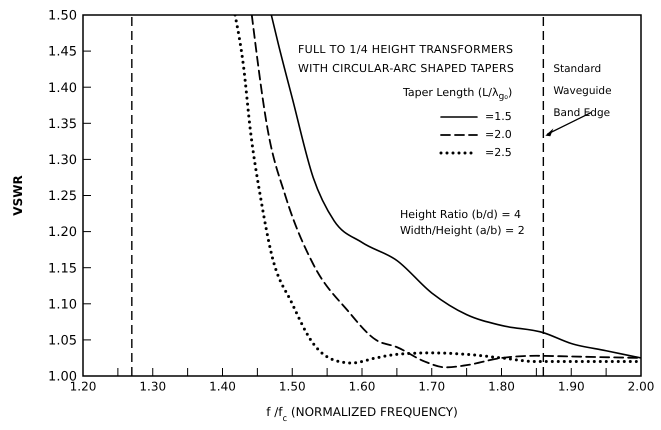 The height and width of the screenshot is (430, 661). What do you see at coordinates (62, 304) in the screenshot?
I see `y-tick-label: 1.10` at bounding box center [62, 304].